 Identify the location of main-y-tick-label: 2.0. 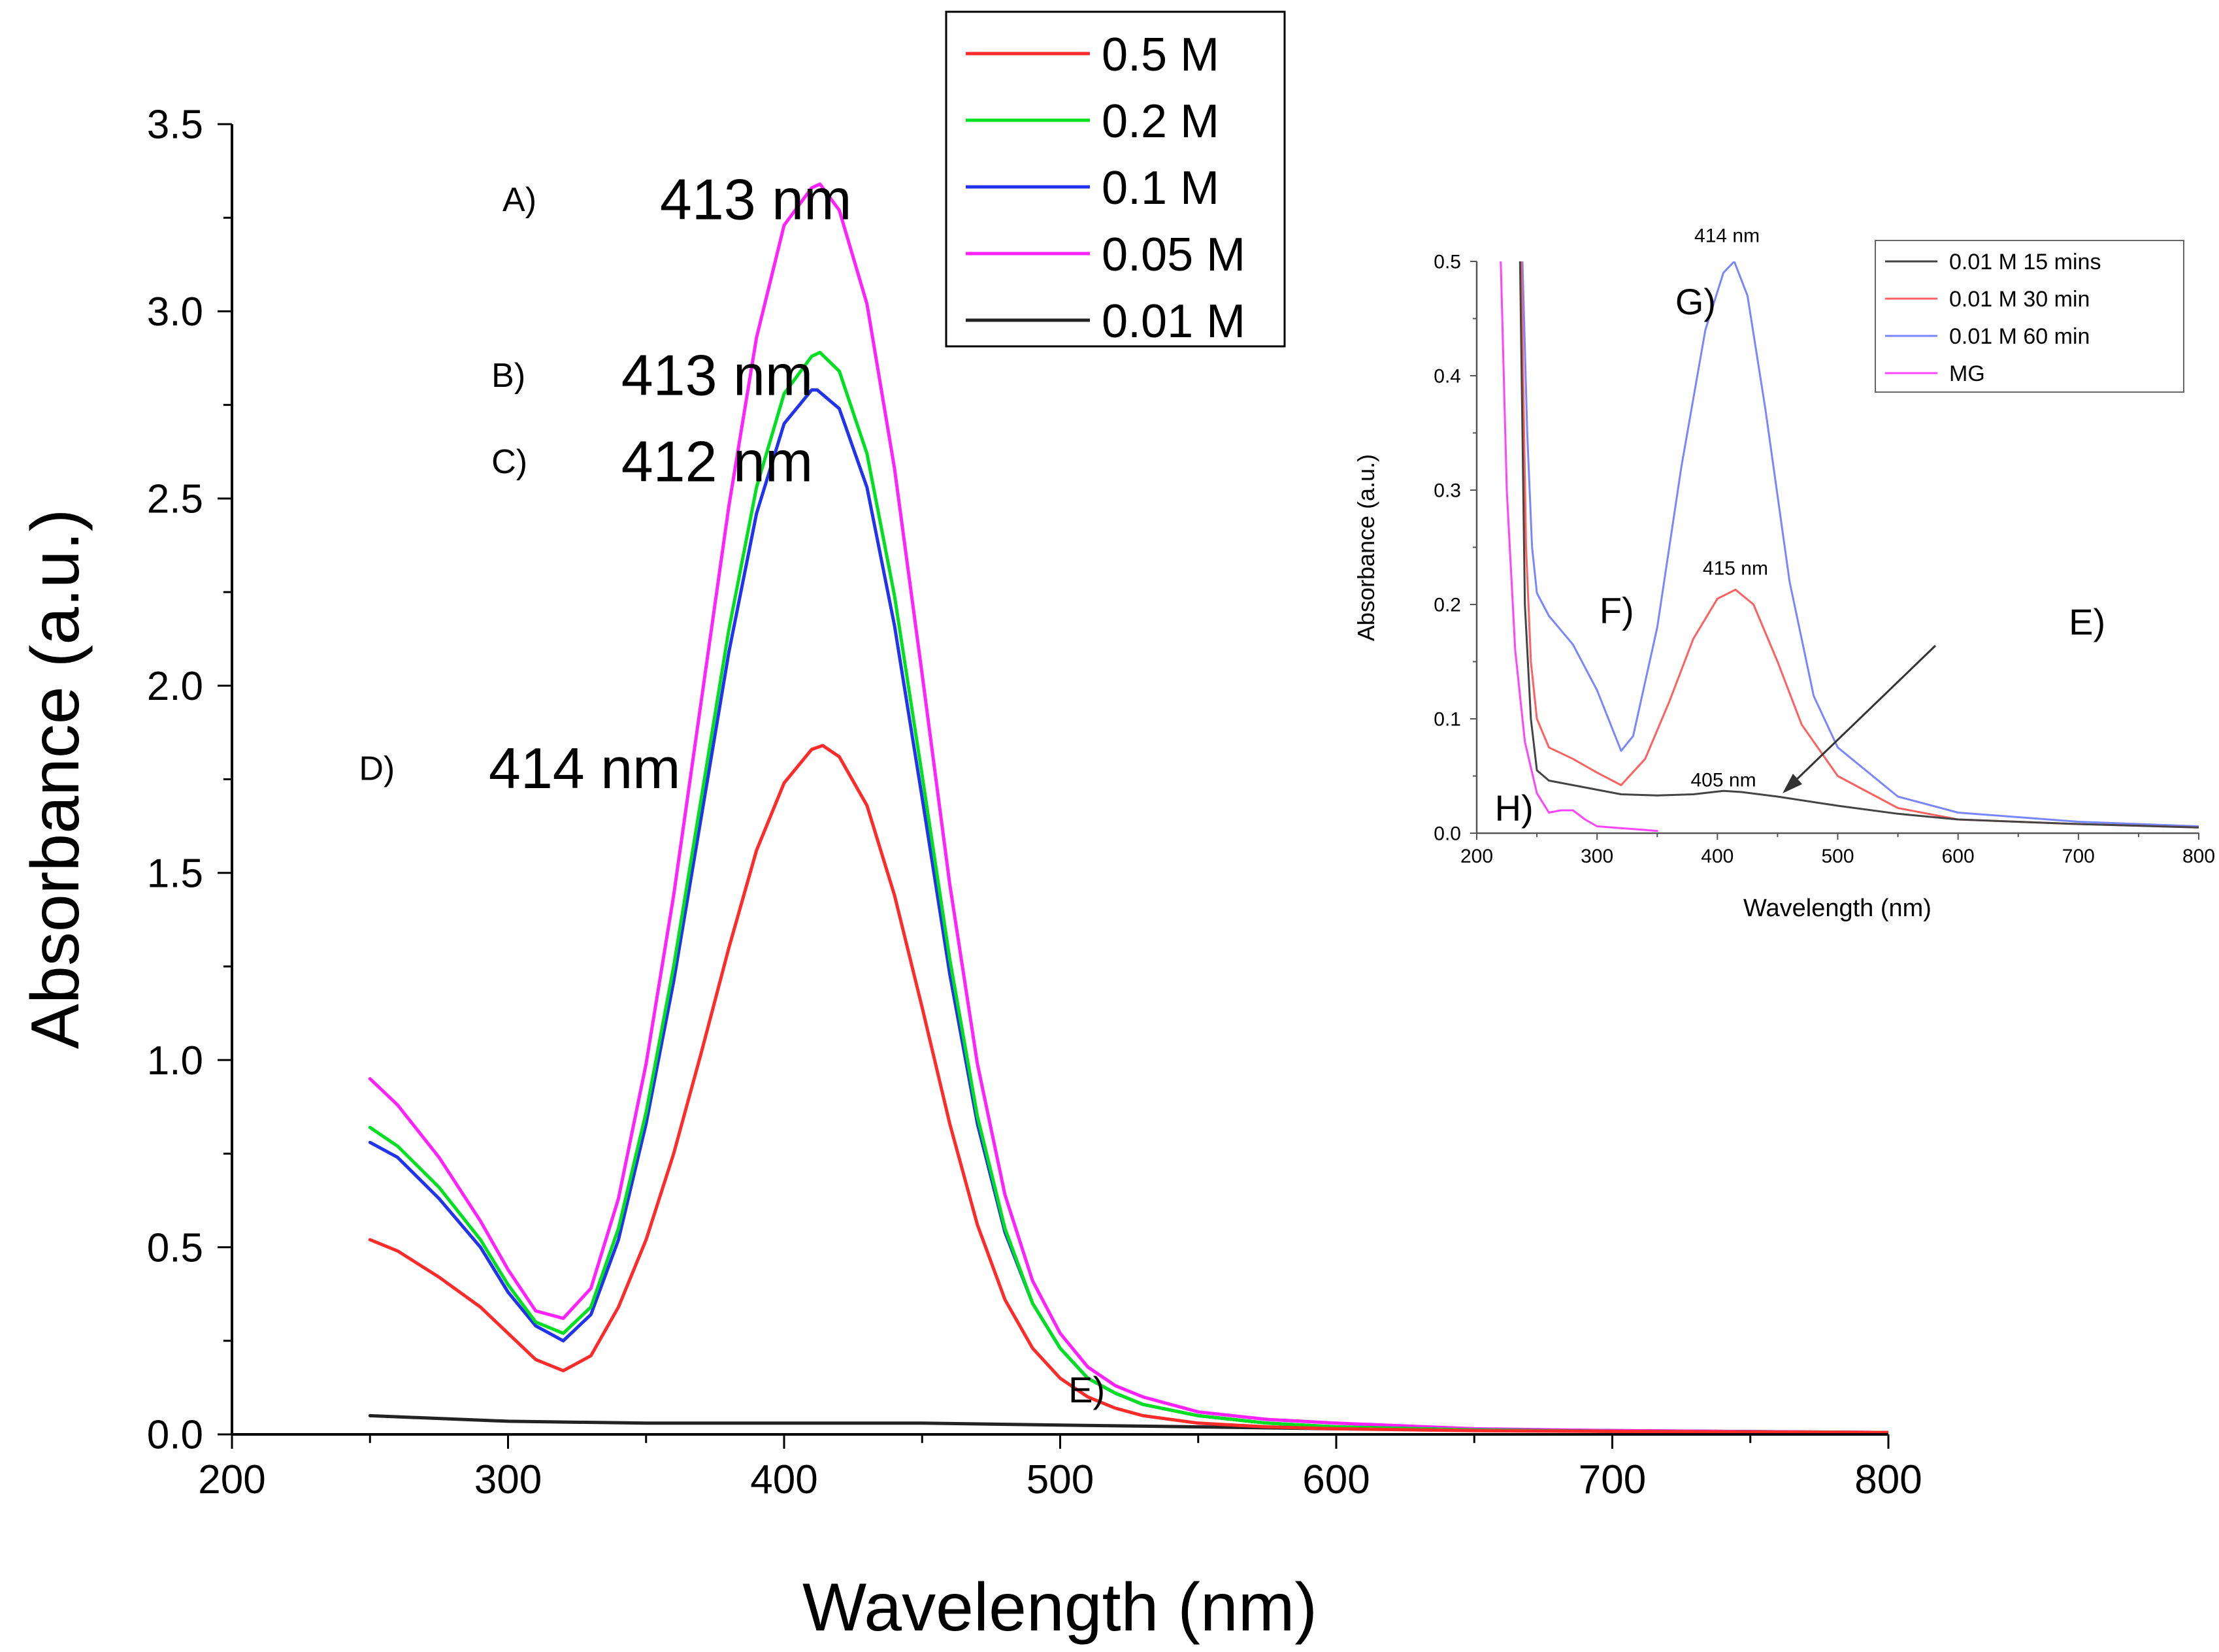
(175, 686).